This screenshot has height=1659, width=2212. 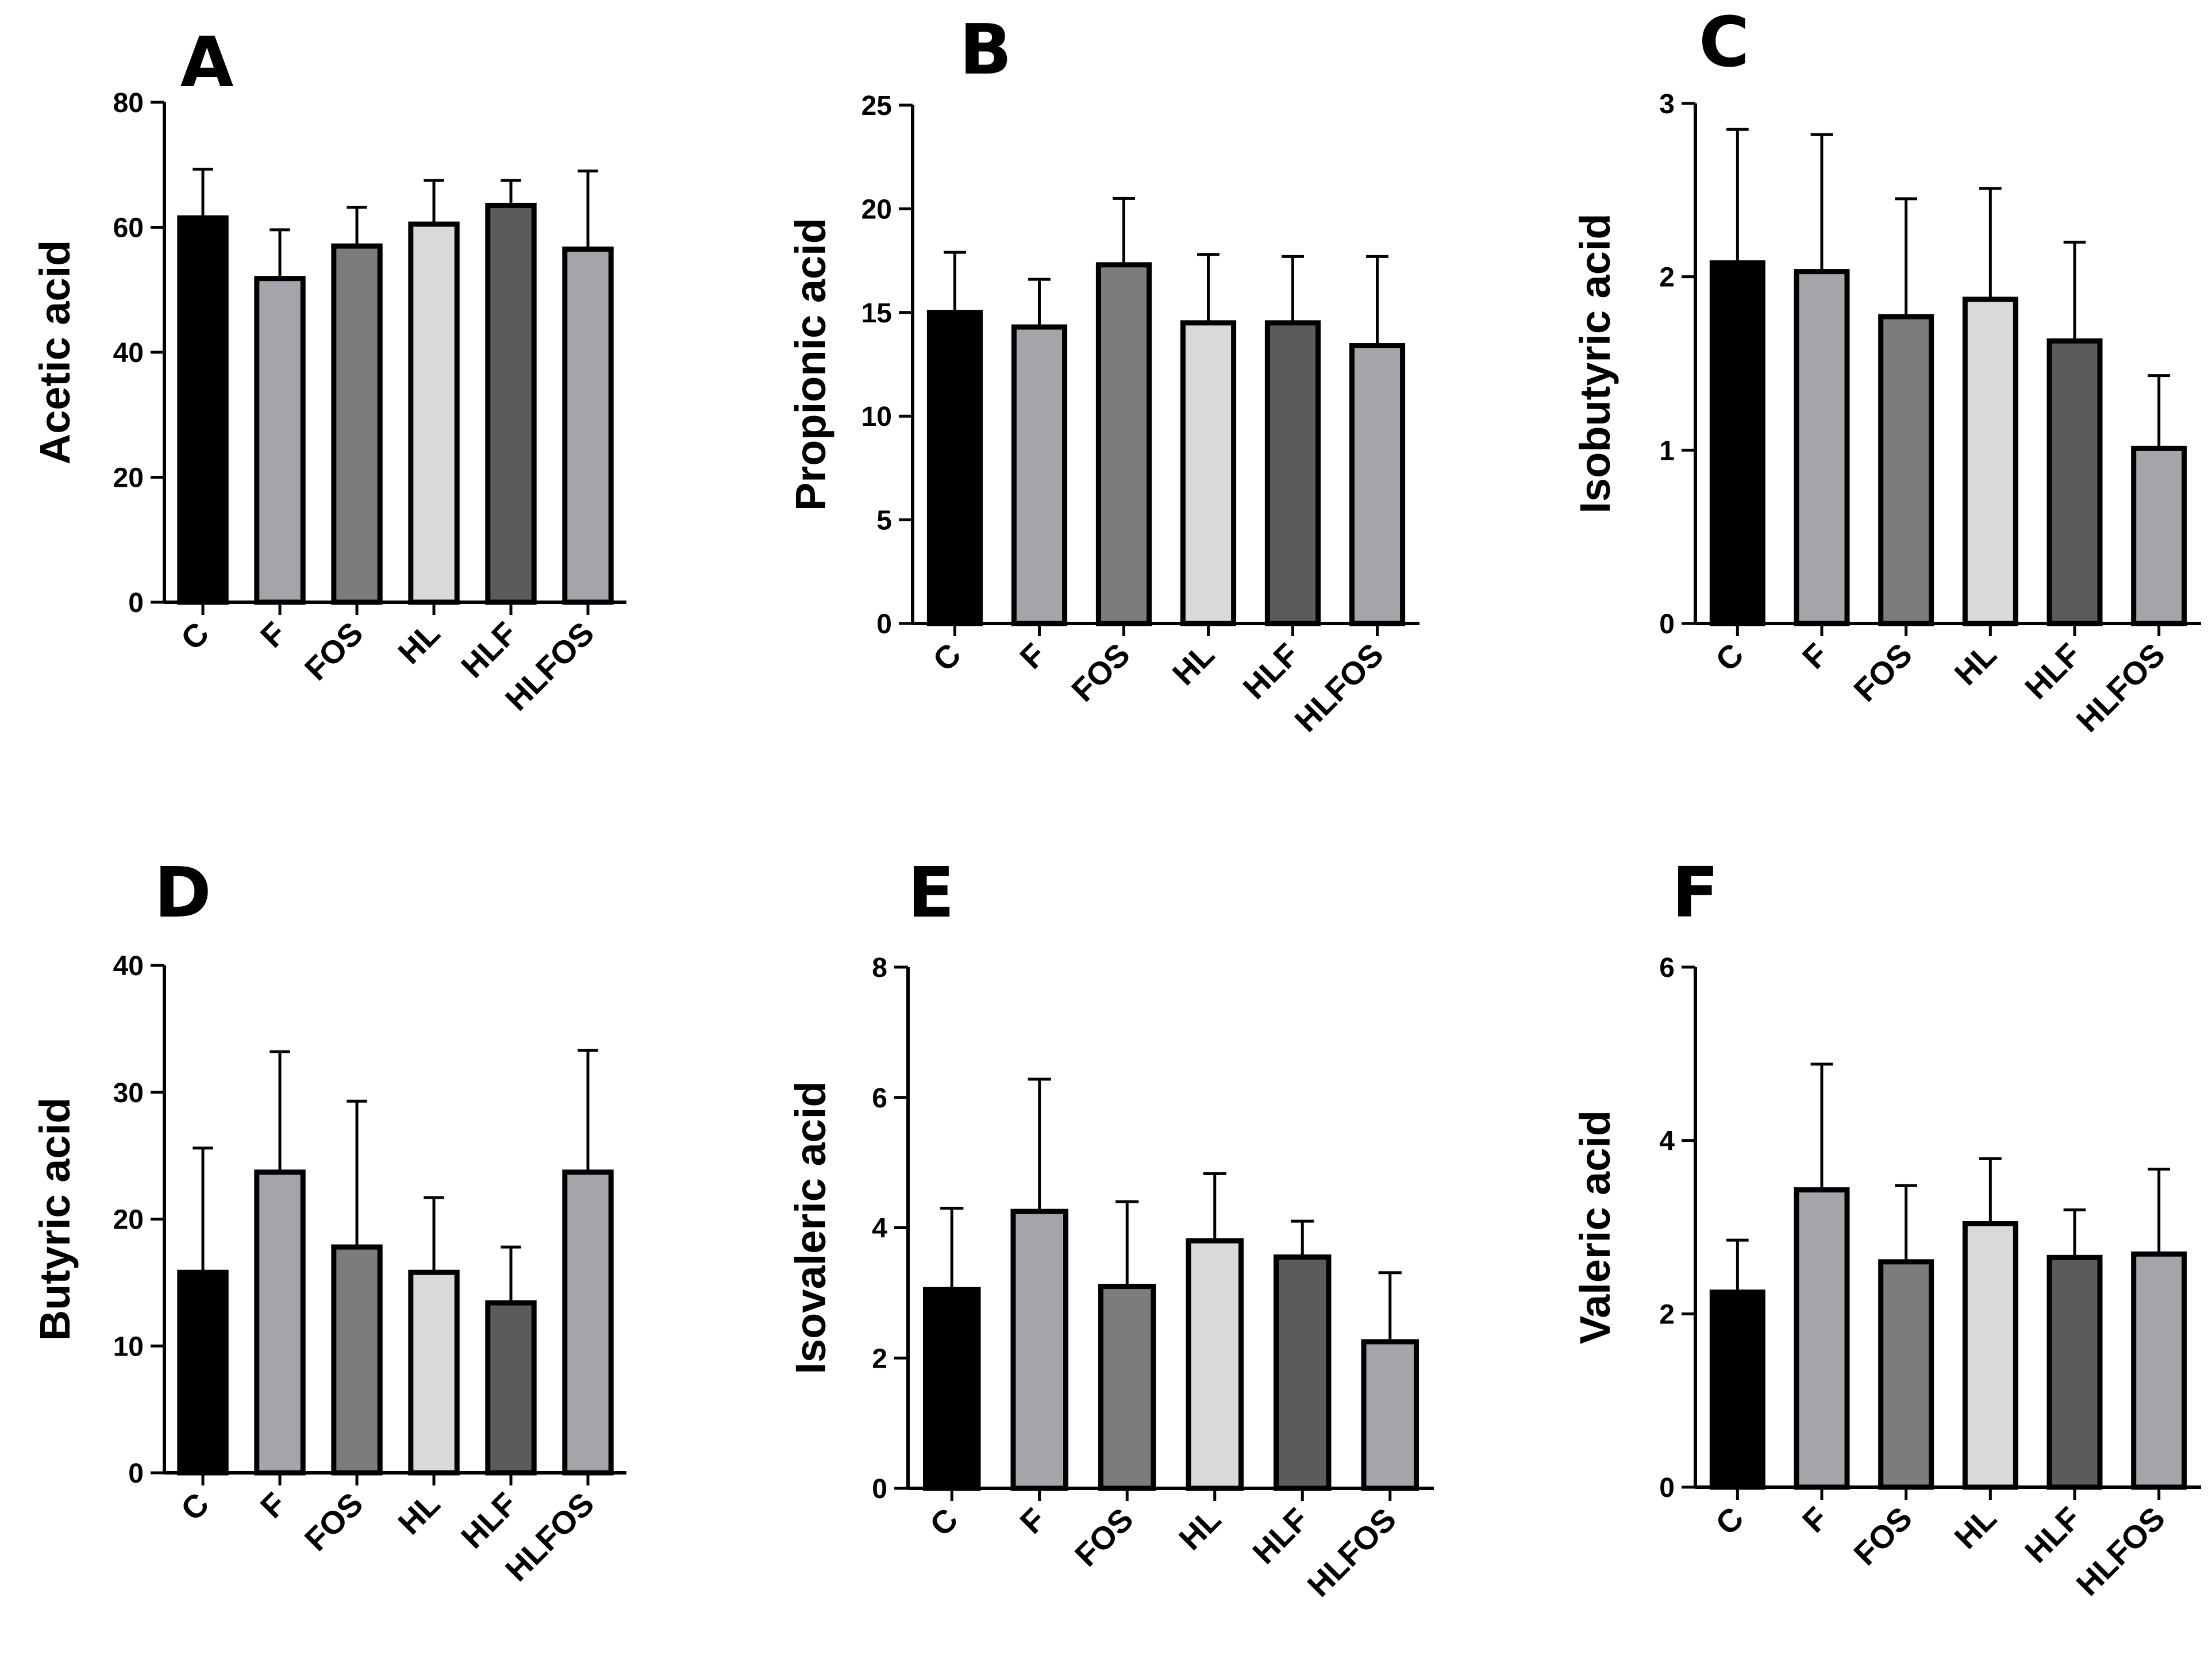 What do you see at coordinates (1595, 363) in the screenshot?
I see `y-axis-label: Isobutyric acid` at bounding box center [1595, 363].